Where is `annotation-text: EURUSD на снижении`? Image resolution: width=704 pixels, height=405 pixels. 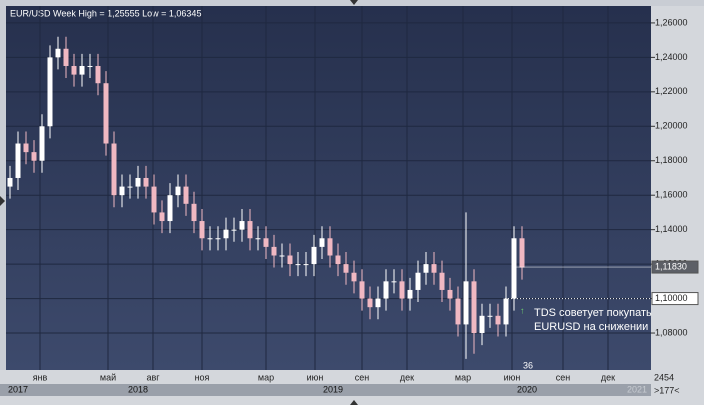
annotation-text: EURUSD на снижении is located at coordinates (591, 327).